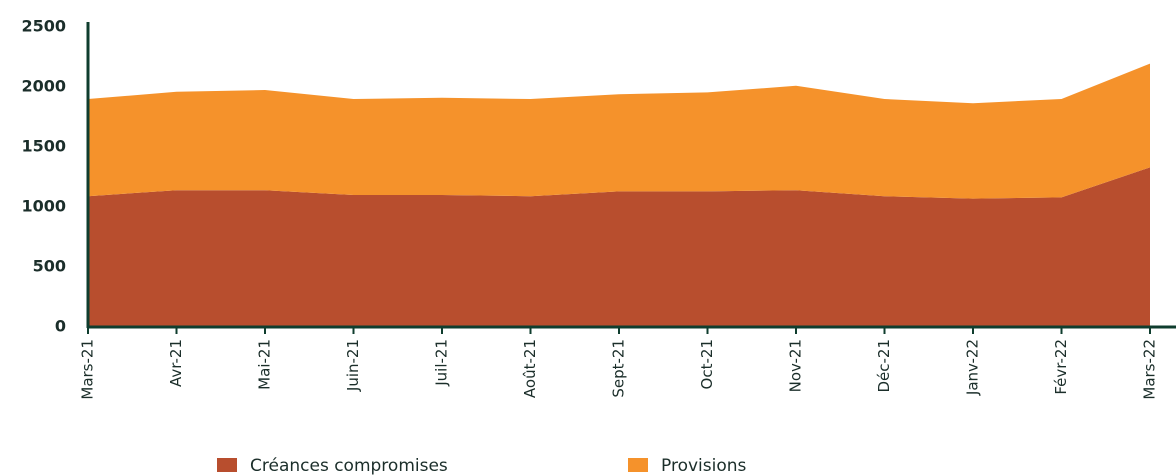 Image resolution: width=1176 pixels, height=475 pixels. What do you see at coordinates (796, 365) in the screenshot?
I see `x-tick-label: Nov-21` at bounding box center [796, 365].